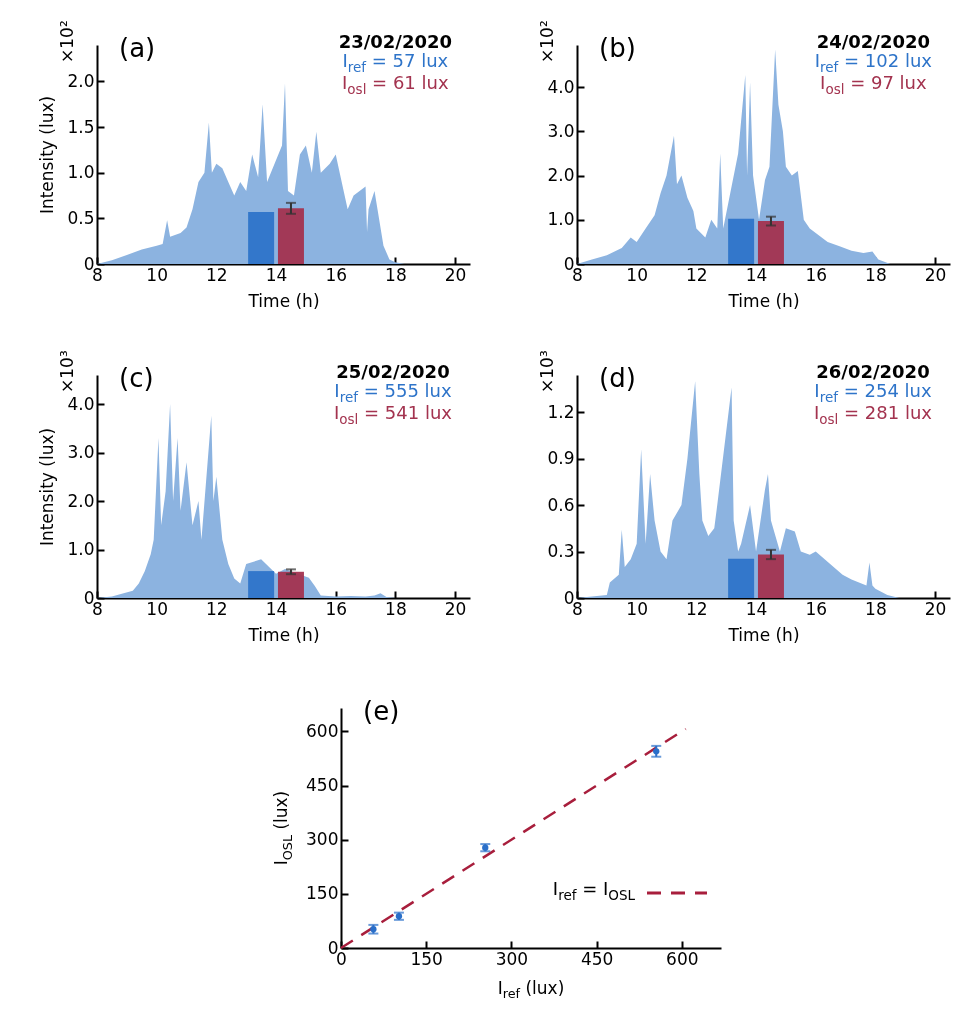 The image size is (965, 1015). What do you see at coordinates (426, 958) in the screenshot?
I see `x-tick-label: 150` at bounding box center [426, 958].